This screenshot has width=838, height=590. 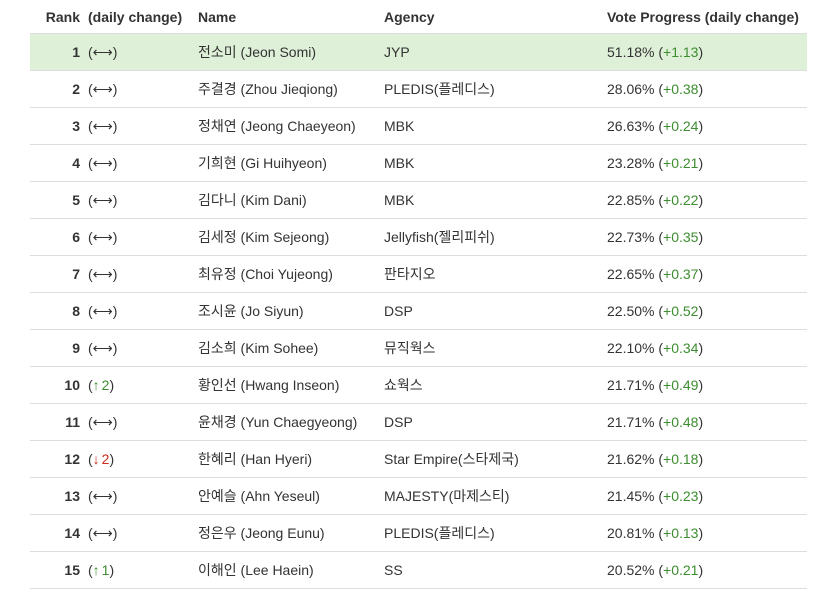 I want to click on vote-percent: 21.71%, so click(x=631, y=385).